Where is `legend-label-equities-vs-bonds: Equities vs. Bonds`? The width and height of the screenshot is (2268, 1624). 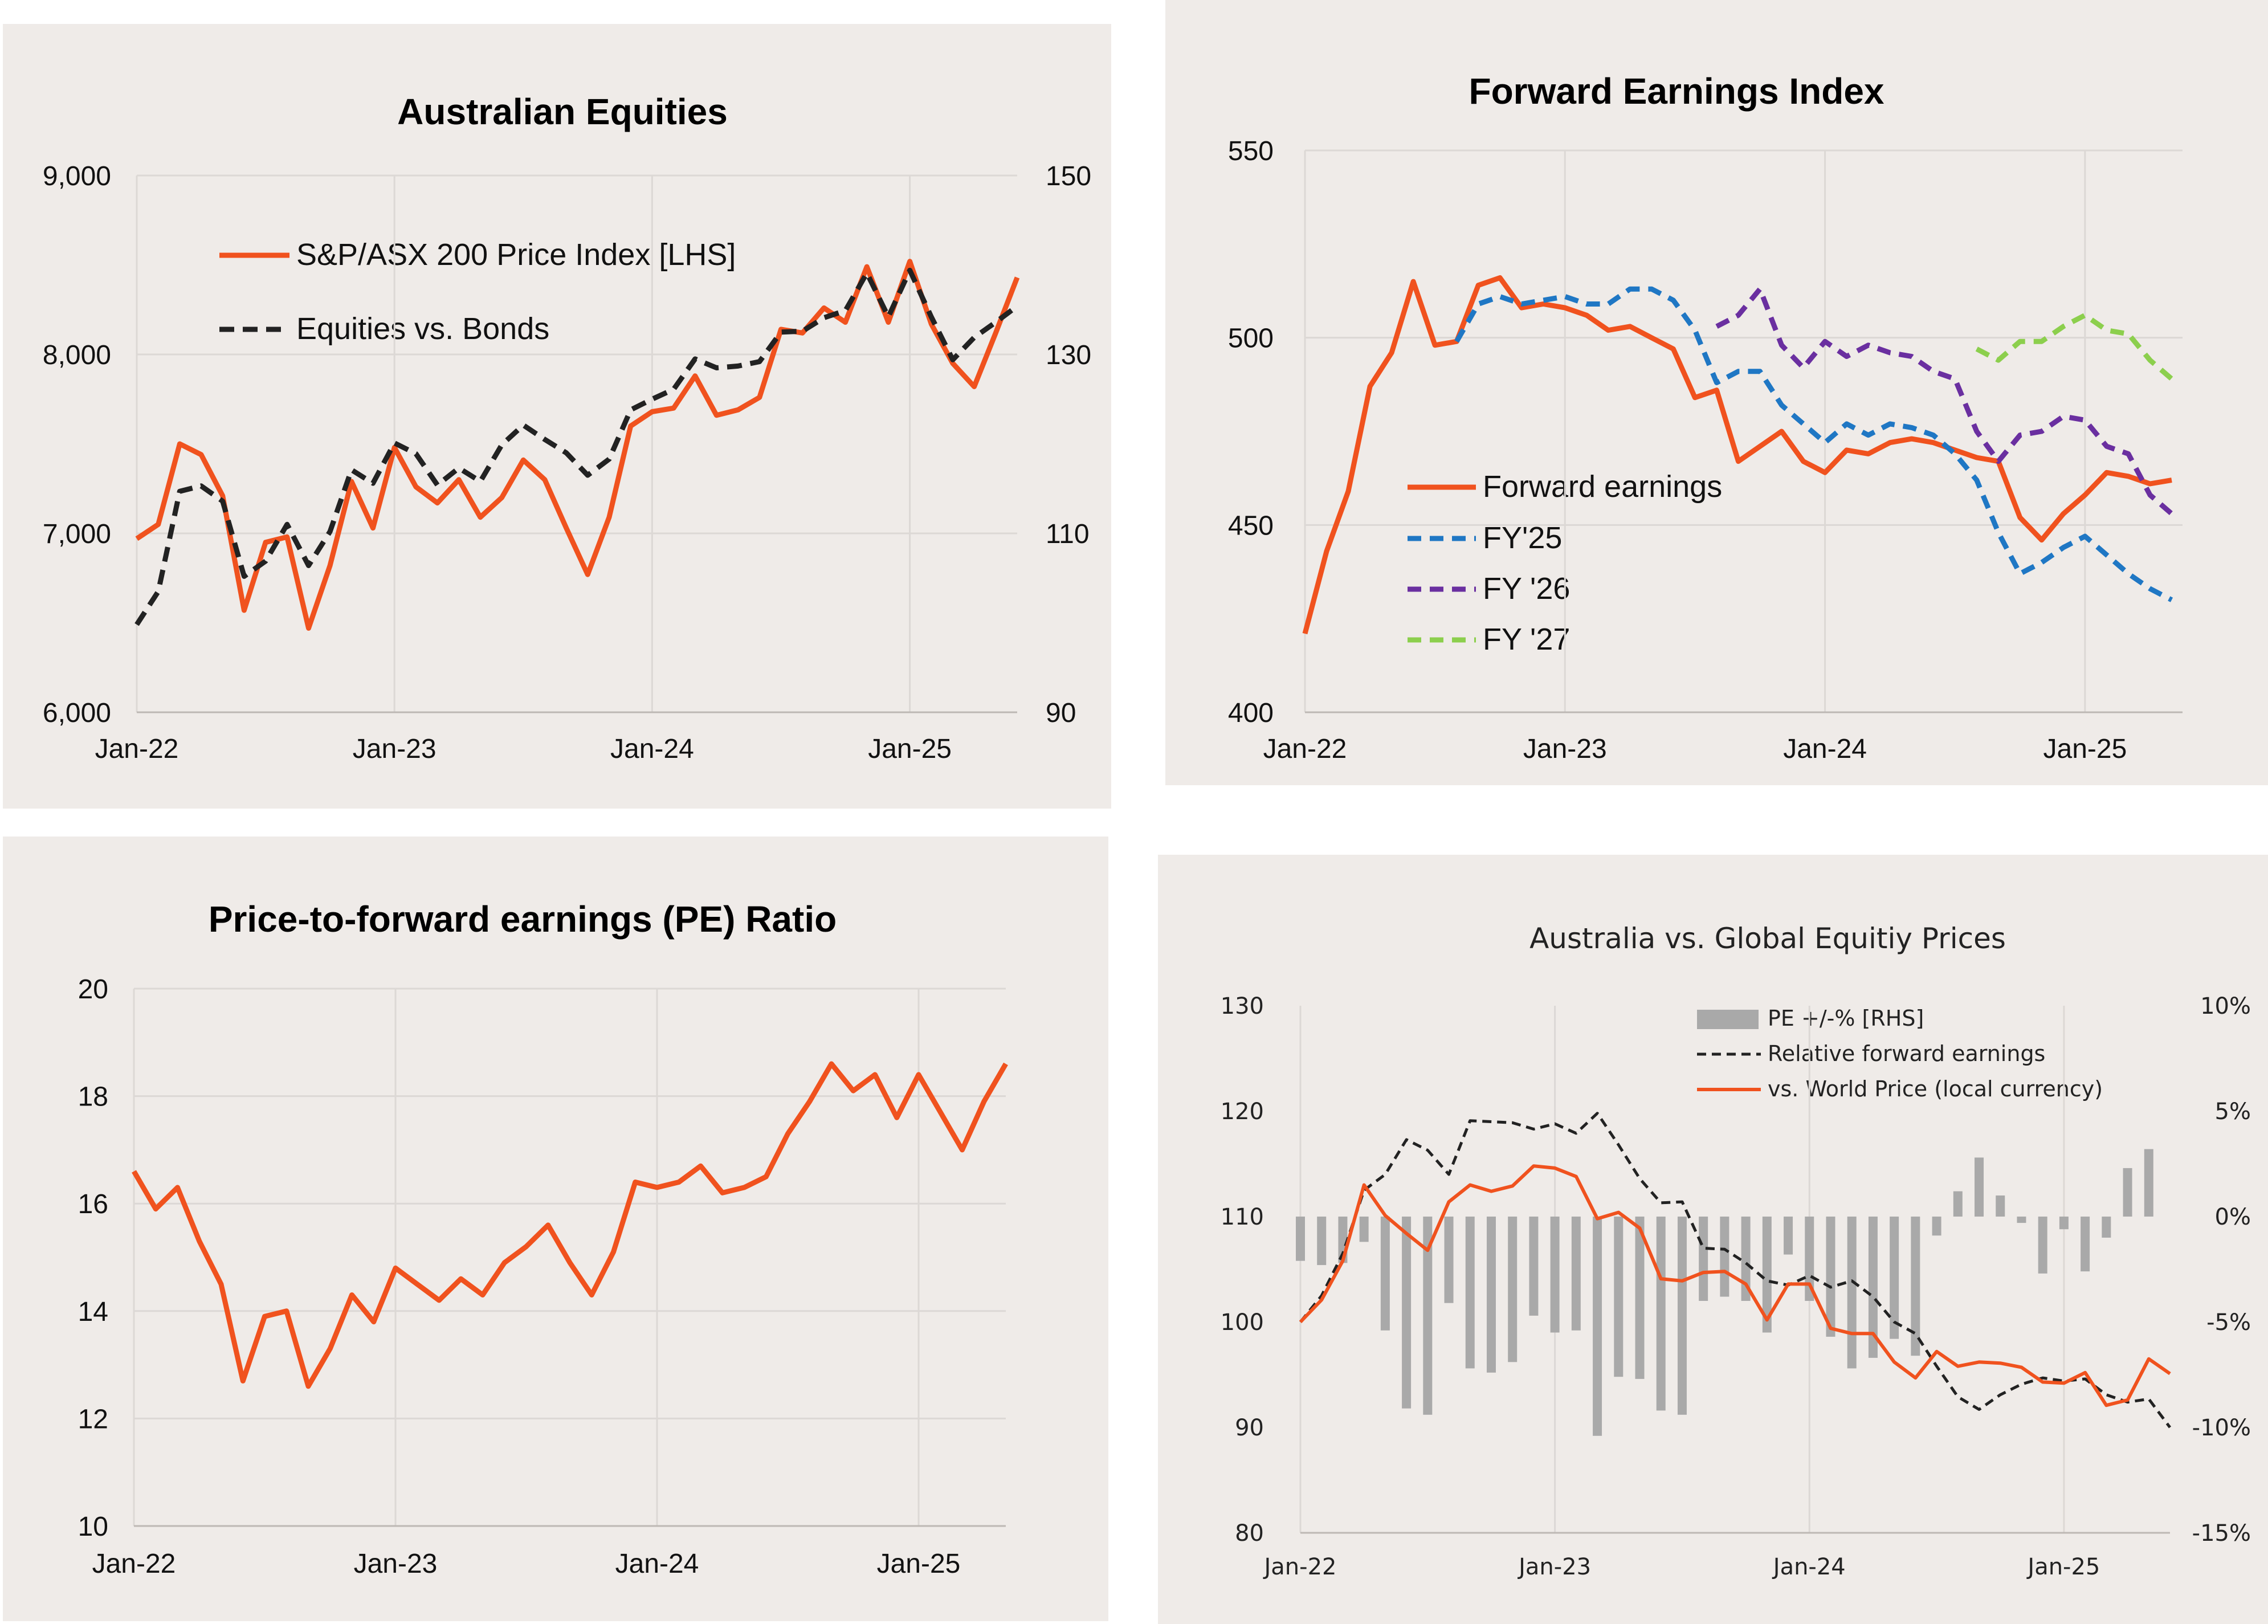
legend-label-equities-vs-bonds: Equities vs. Bonds is located at coordinates (422, 329).